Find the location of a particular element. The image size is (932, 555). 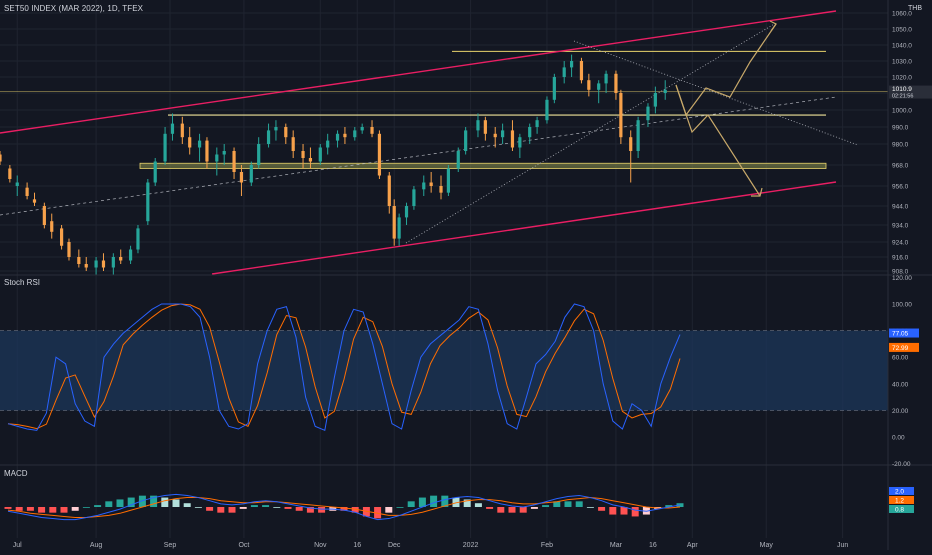

macd-pane is located at coordinates (344, 507).